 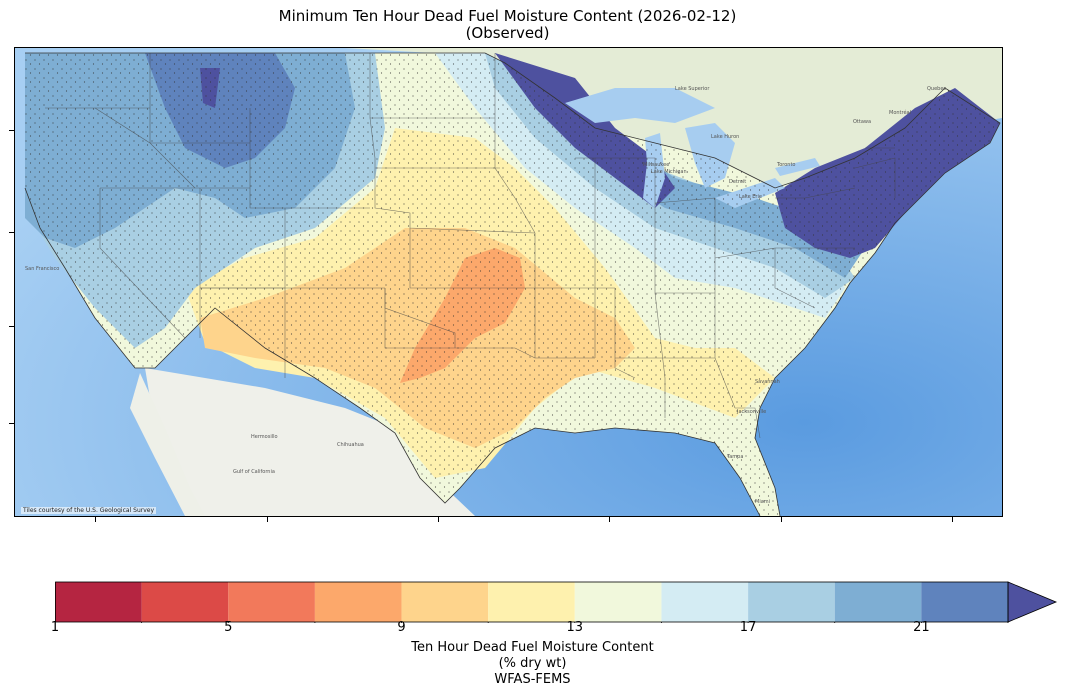 What do you see at coordinates (264, 437) in the screenshot?
I see `label-hermosillo: Hermosillo` at bounding box center [264, 437].